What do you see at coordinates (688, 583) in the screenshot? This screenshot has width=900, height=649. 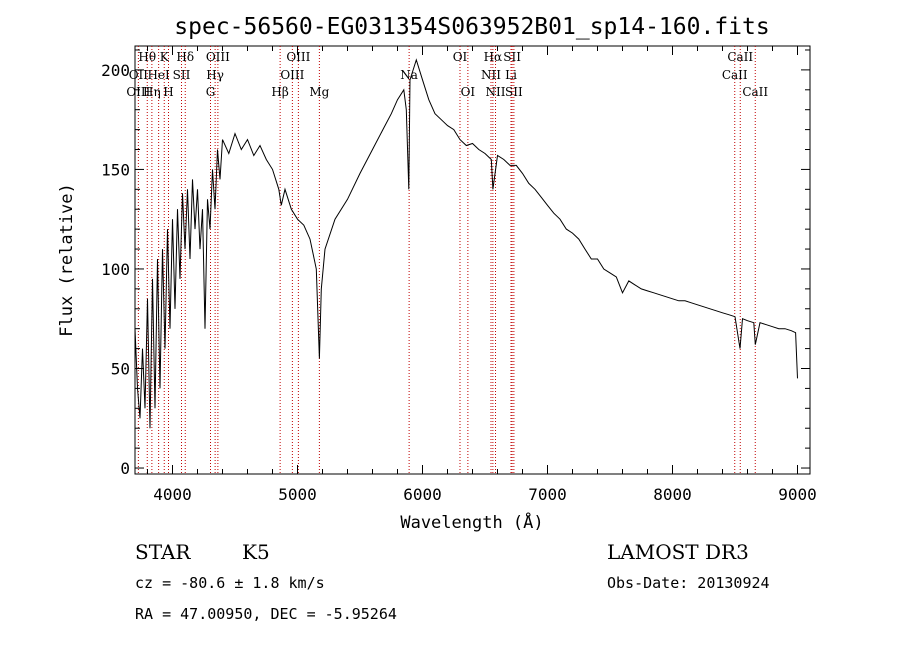 I see `observation-date: Obs-Date: 20130924` at bounding box center [688, 583].